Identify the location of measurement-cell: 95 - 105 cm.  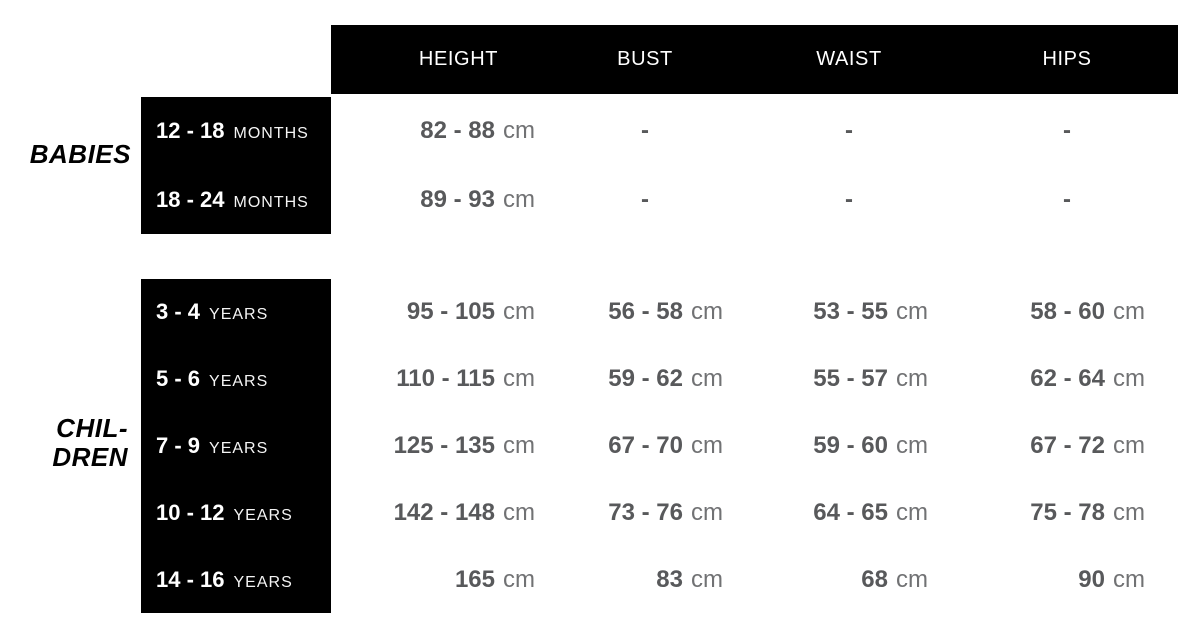
(439, 312).